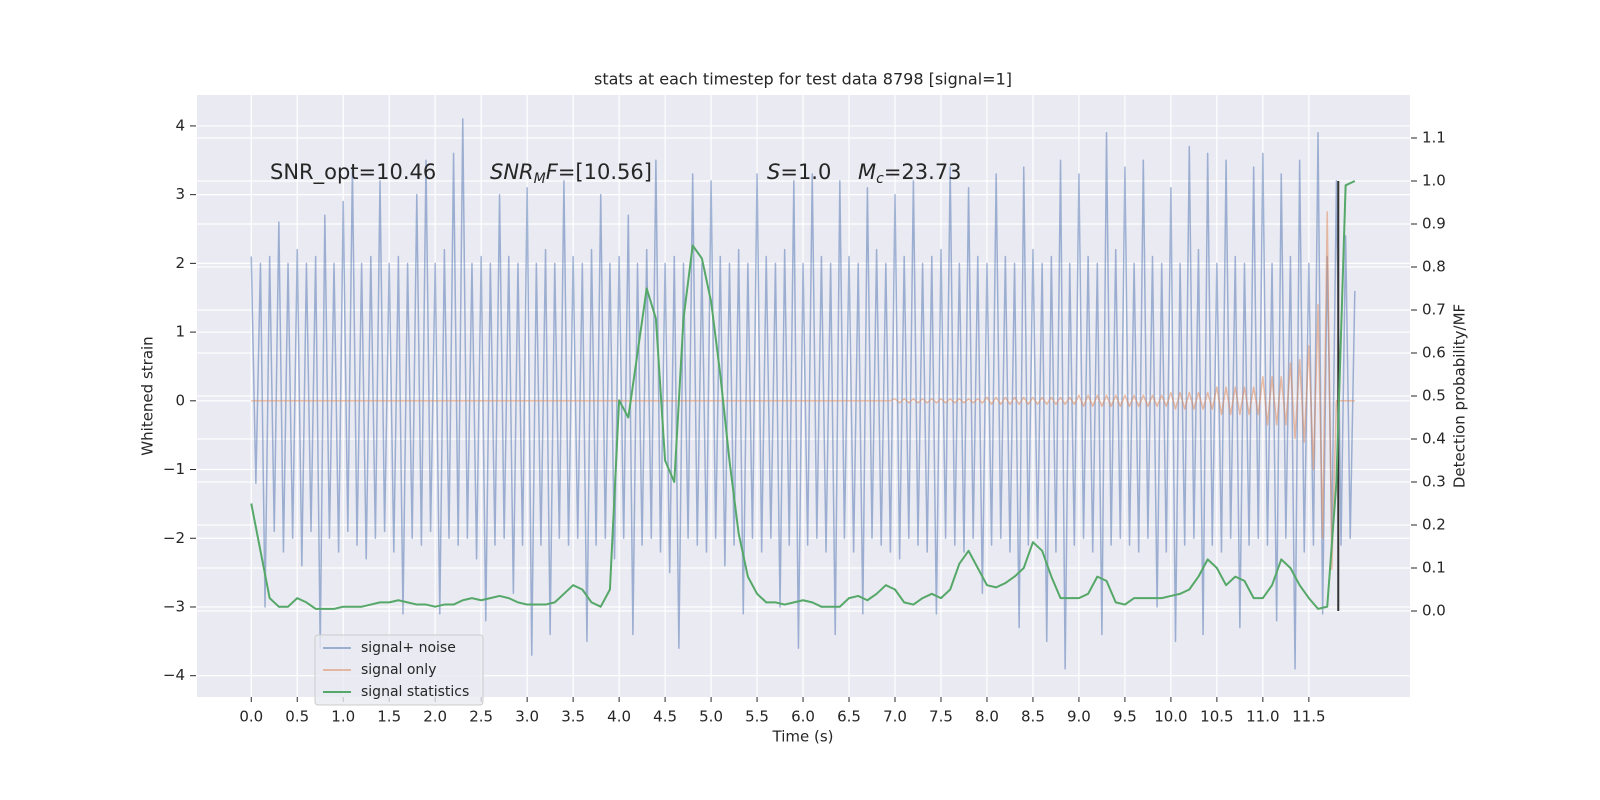 This screenshot has height=800, width=1600. Describe the element at coordinates (174, 675) in the screenshot. I see `y-tick-label: −4` at that location.